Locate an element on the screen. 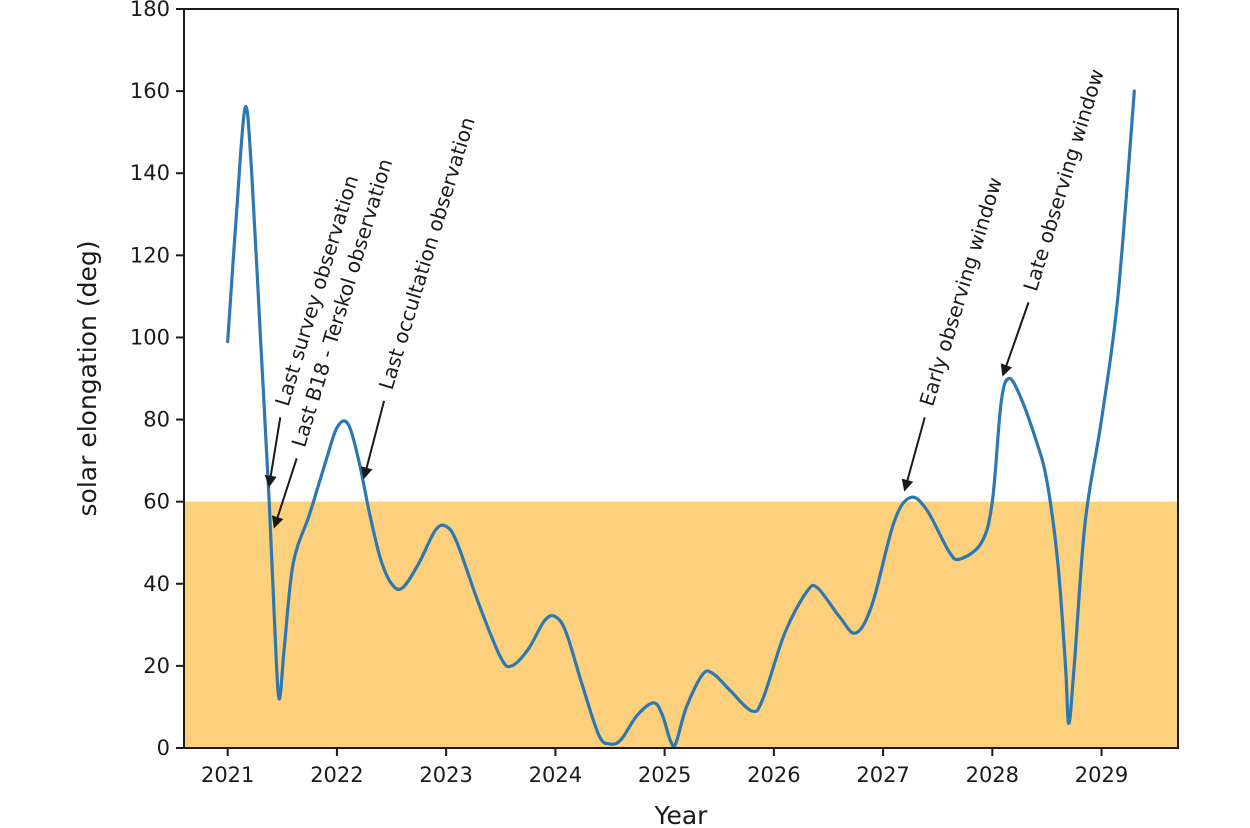 The image size is (1250, 828). y-tick-label: 80 is located at coordinates (156, 420).